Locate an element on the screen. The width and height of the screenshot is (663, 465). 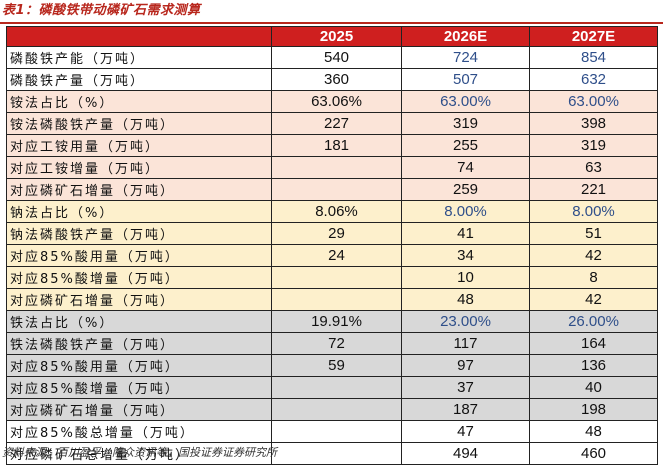
value-cell: 41 is located at coordinates (465, 233).